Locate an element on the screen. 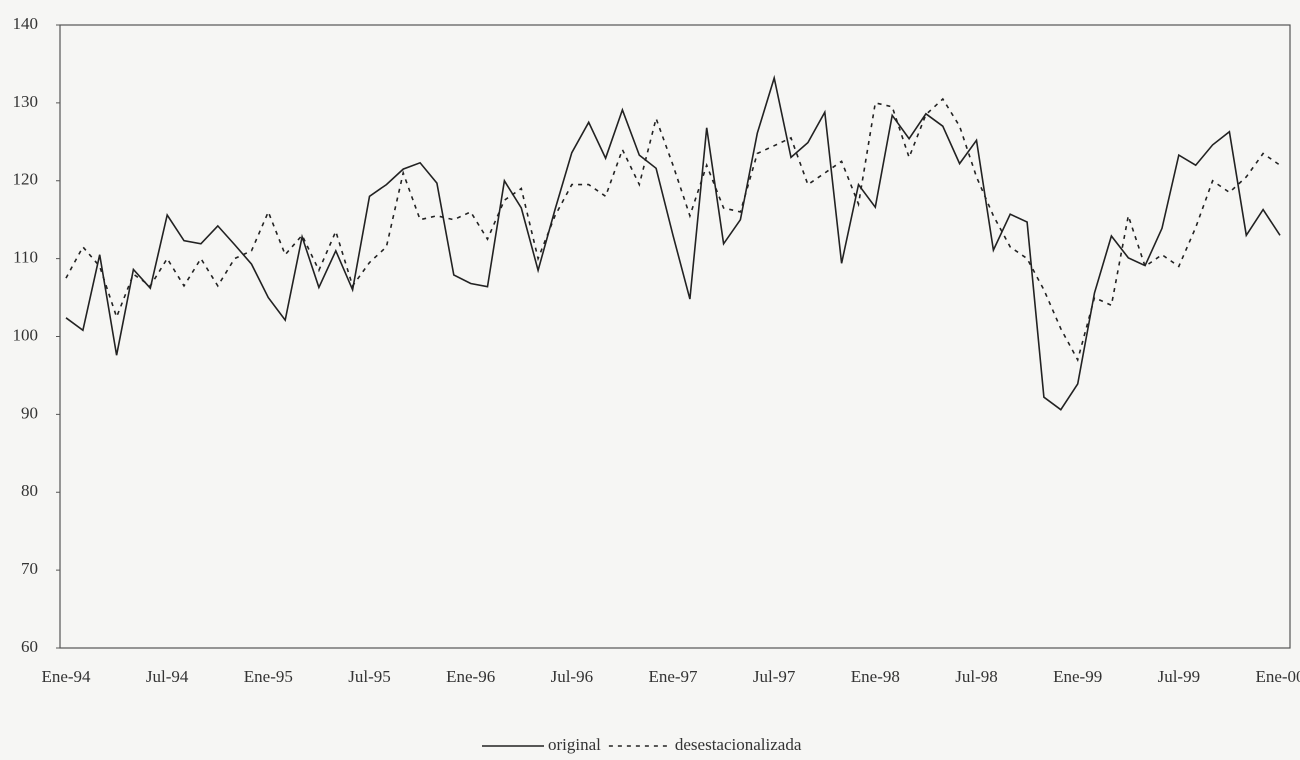 Image resolution: width=1300 pixels, height=760 pixels. x-tick-label: Ene-95 is located at coordinates (268, 676).